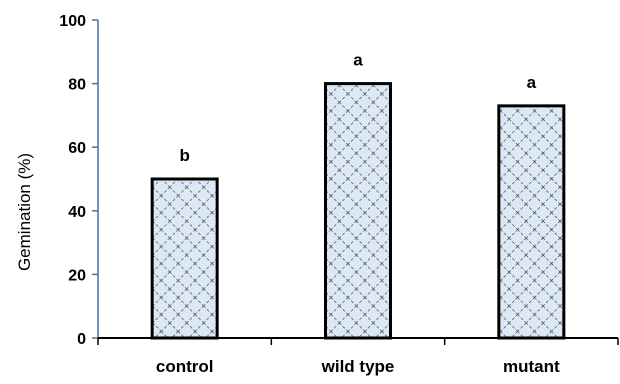  I want to click on bar-wild-type, so click(358, 211).